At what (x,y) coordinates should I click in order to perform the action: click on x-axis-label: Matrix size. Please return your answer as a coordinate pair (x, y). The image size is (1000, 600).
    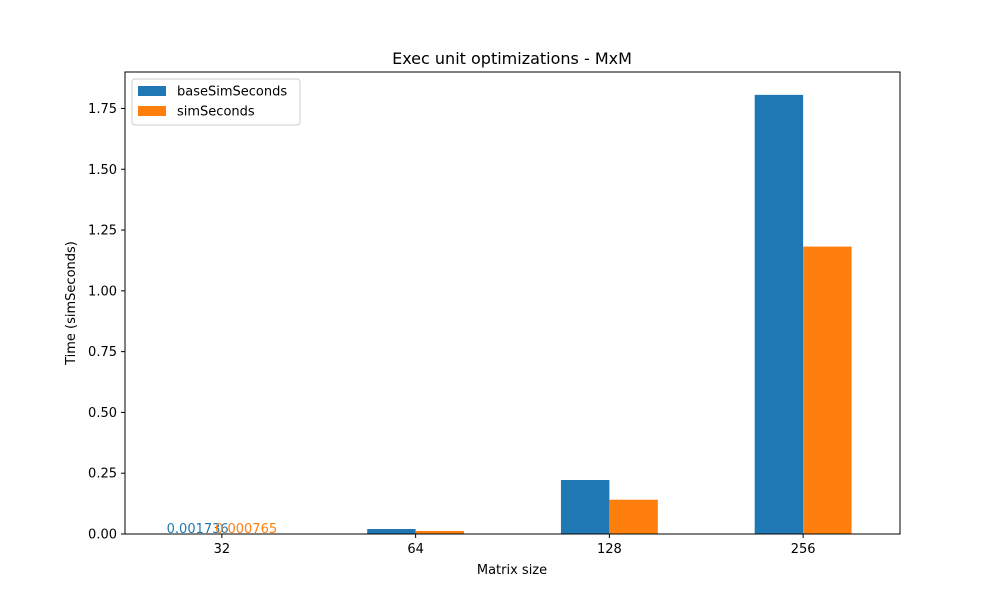
    Looking at the image, I should click on (512, 570).